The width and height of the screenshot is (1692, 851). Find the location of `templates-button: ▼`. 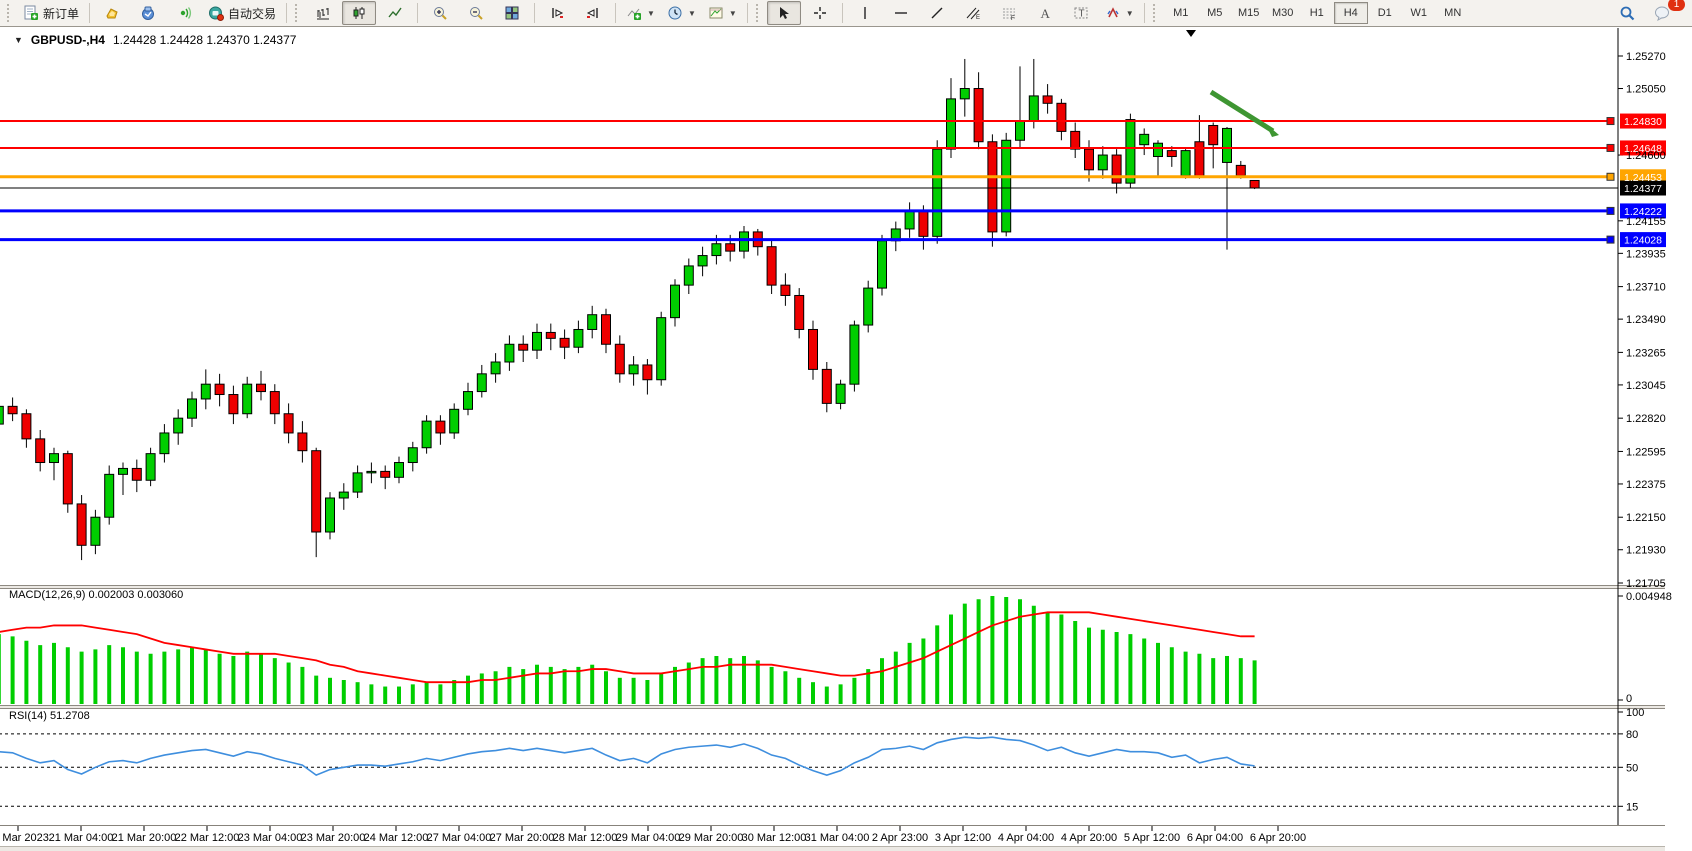

templates-button: ▼ is located at coordinates (722, 13).